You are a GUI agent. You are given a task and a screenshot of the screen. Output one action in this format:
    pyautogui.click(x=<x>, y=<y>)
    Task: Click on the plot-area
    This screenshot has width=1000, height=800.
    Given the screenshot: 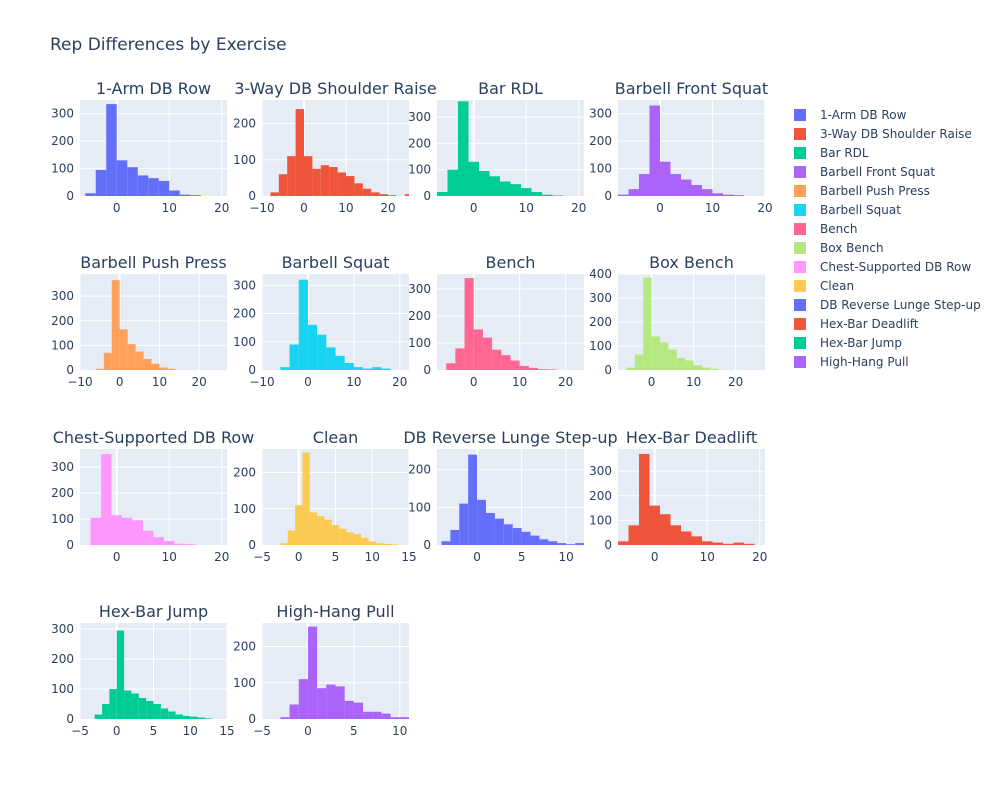 What is the action you would take?
    pyautogui.click(x=153, y=322)
    